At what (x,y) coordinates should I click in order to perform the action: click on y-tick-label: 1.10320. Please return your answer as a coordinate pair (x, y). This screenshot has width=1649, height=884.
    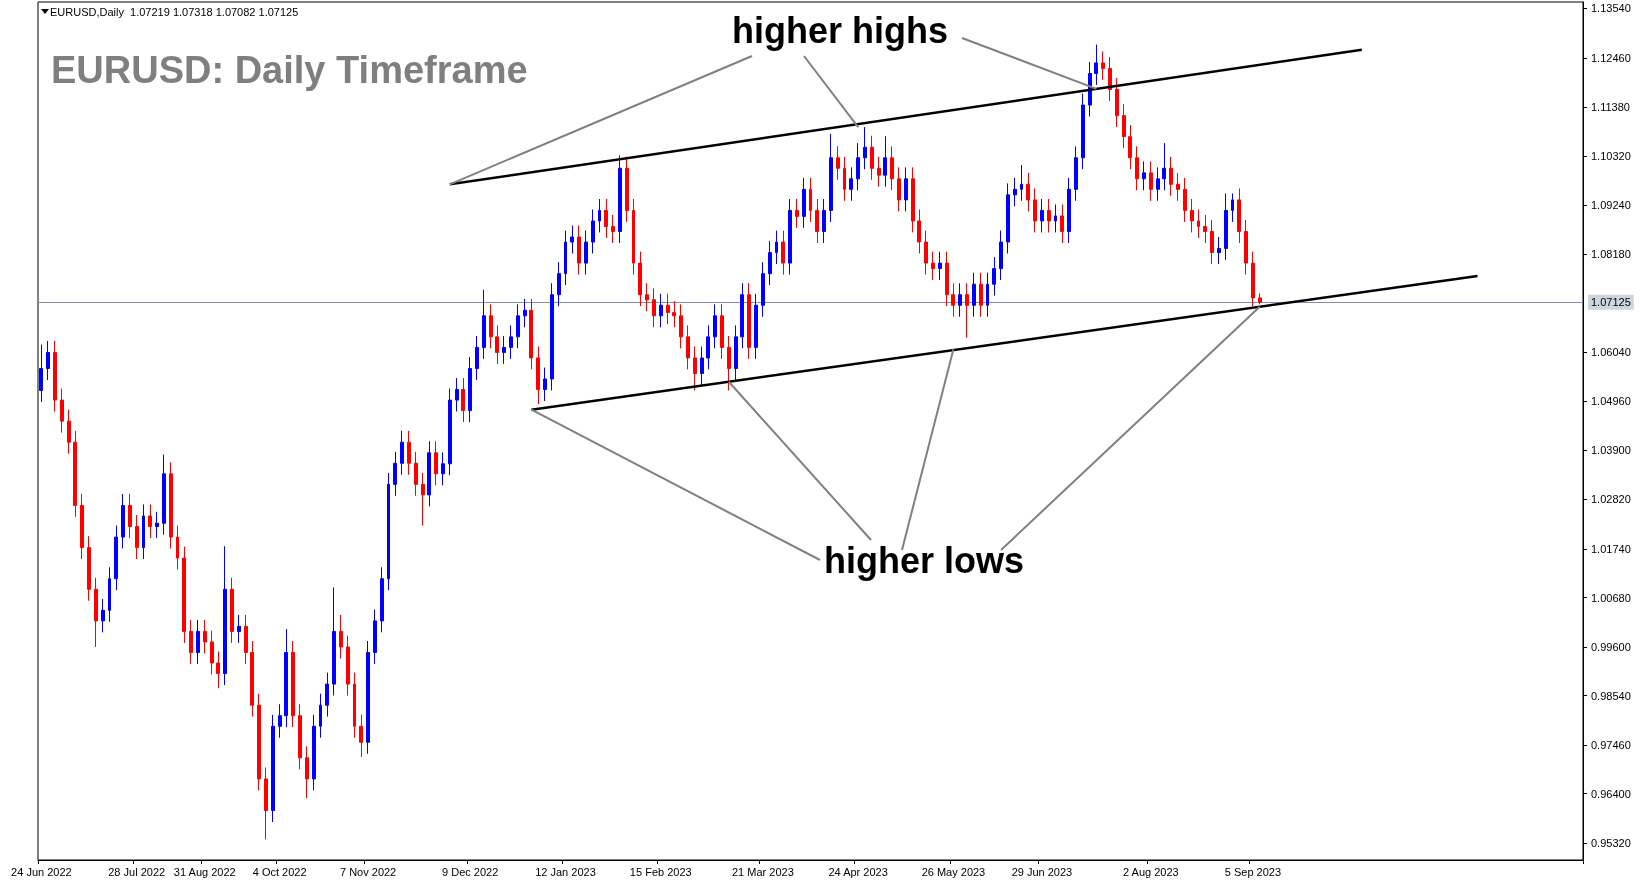
    Looking at the image, I should click on (1611, 155).